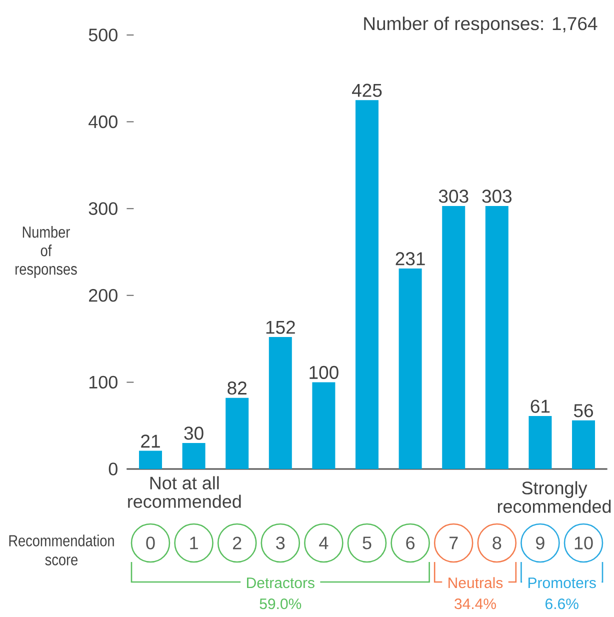  I want to click on data-label: 100, so click(324, 372).